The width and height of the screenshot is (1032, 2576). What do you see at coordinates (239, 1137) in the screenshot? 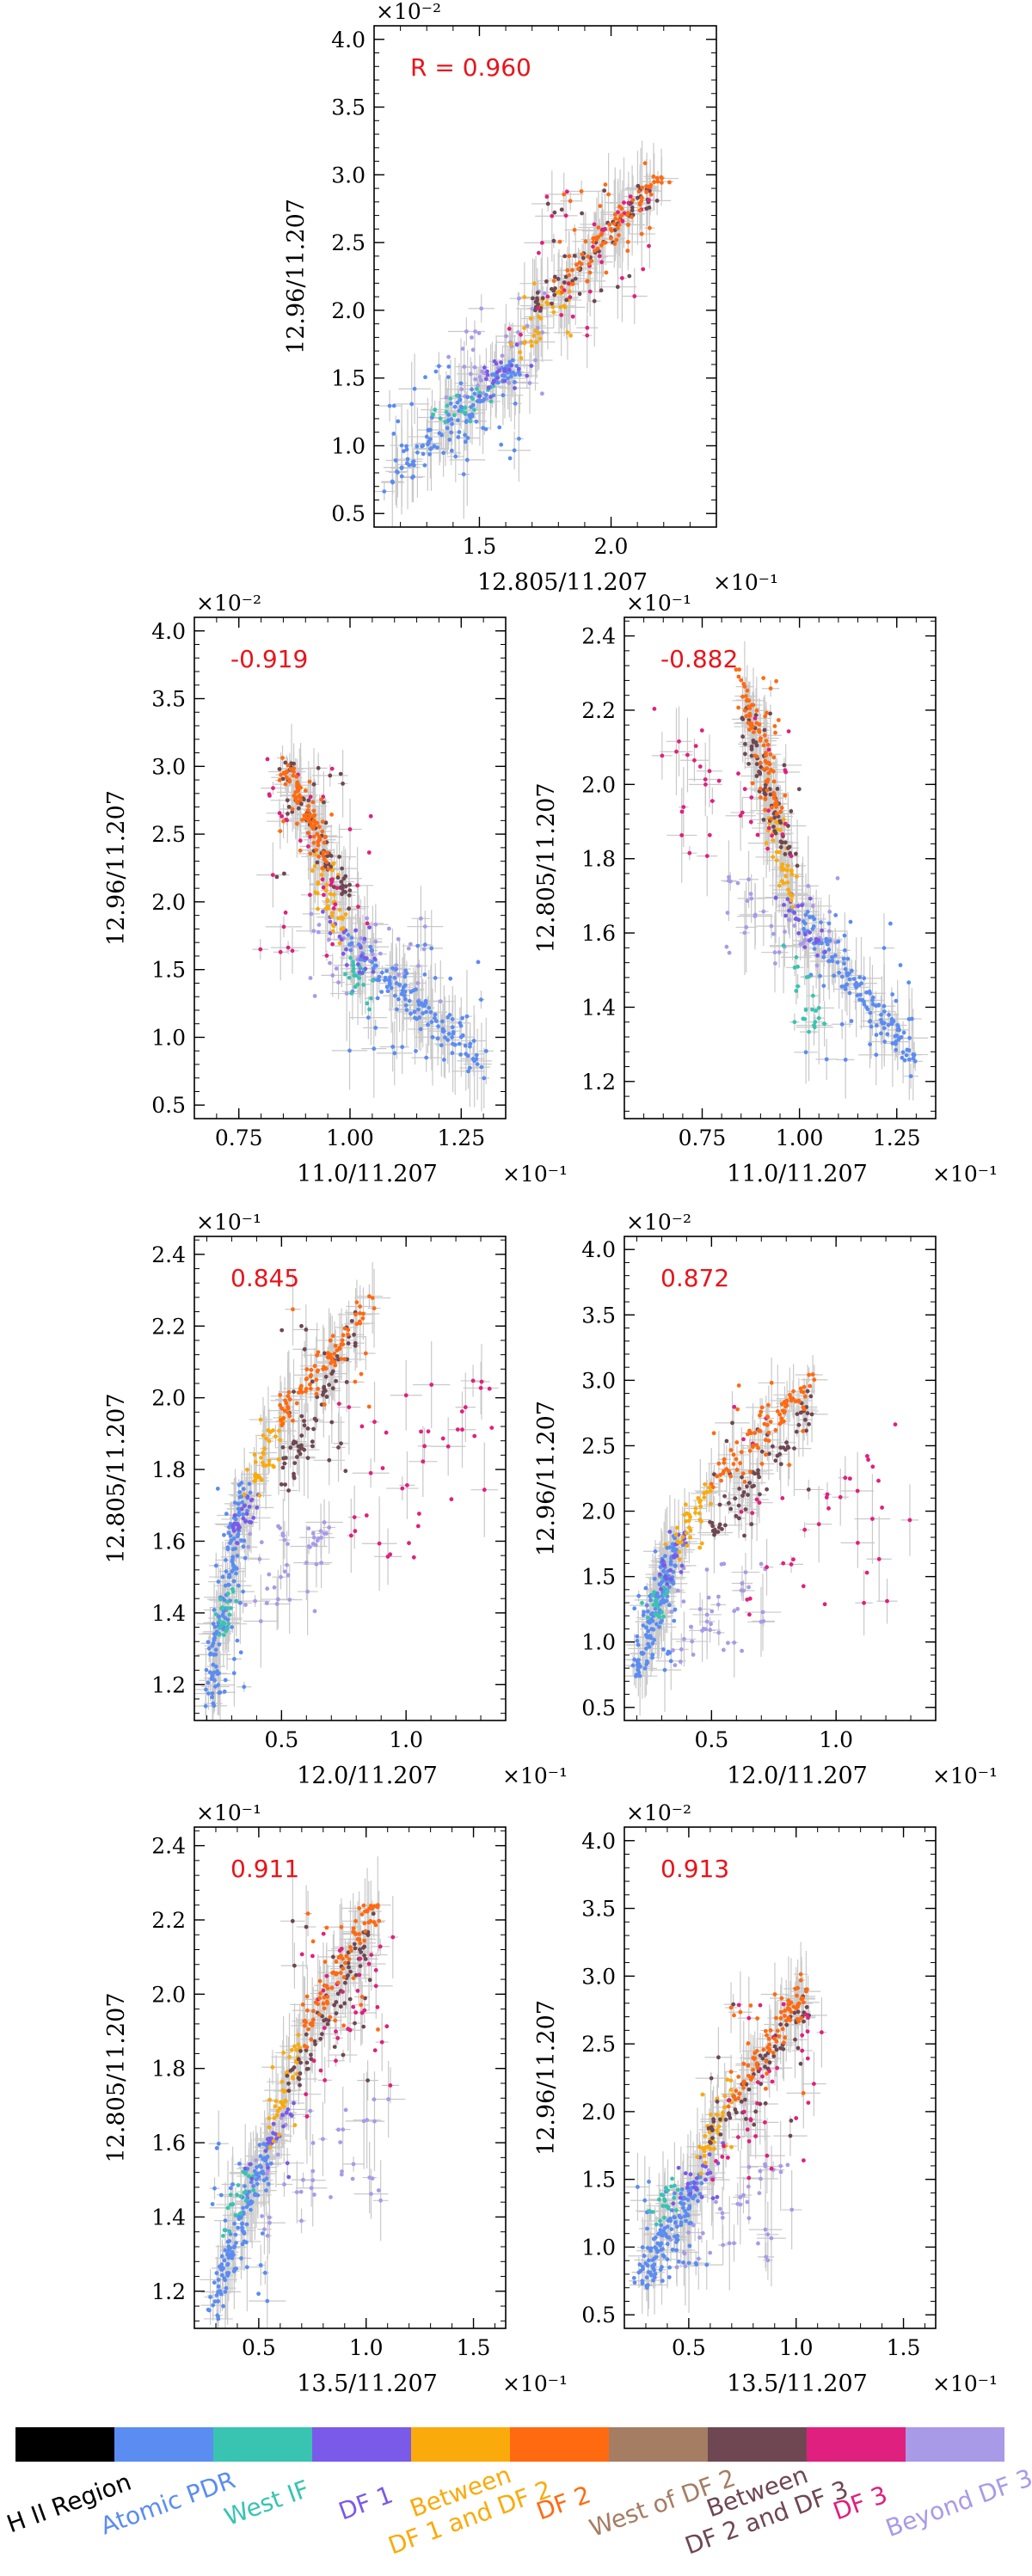
I see `x-tick-label: 0.75` at bounding box center [239, 1137].